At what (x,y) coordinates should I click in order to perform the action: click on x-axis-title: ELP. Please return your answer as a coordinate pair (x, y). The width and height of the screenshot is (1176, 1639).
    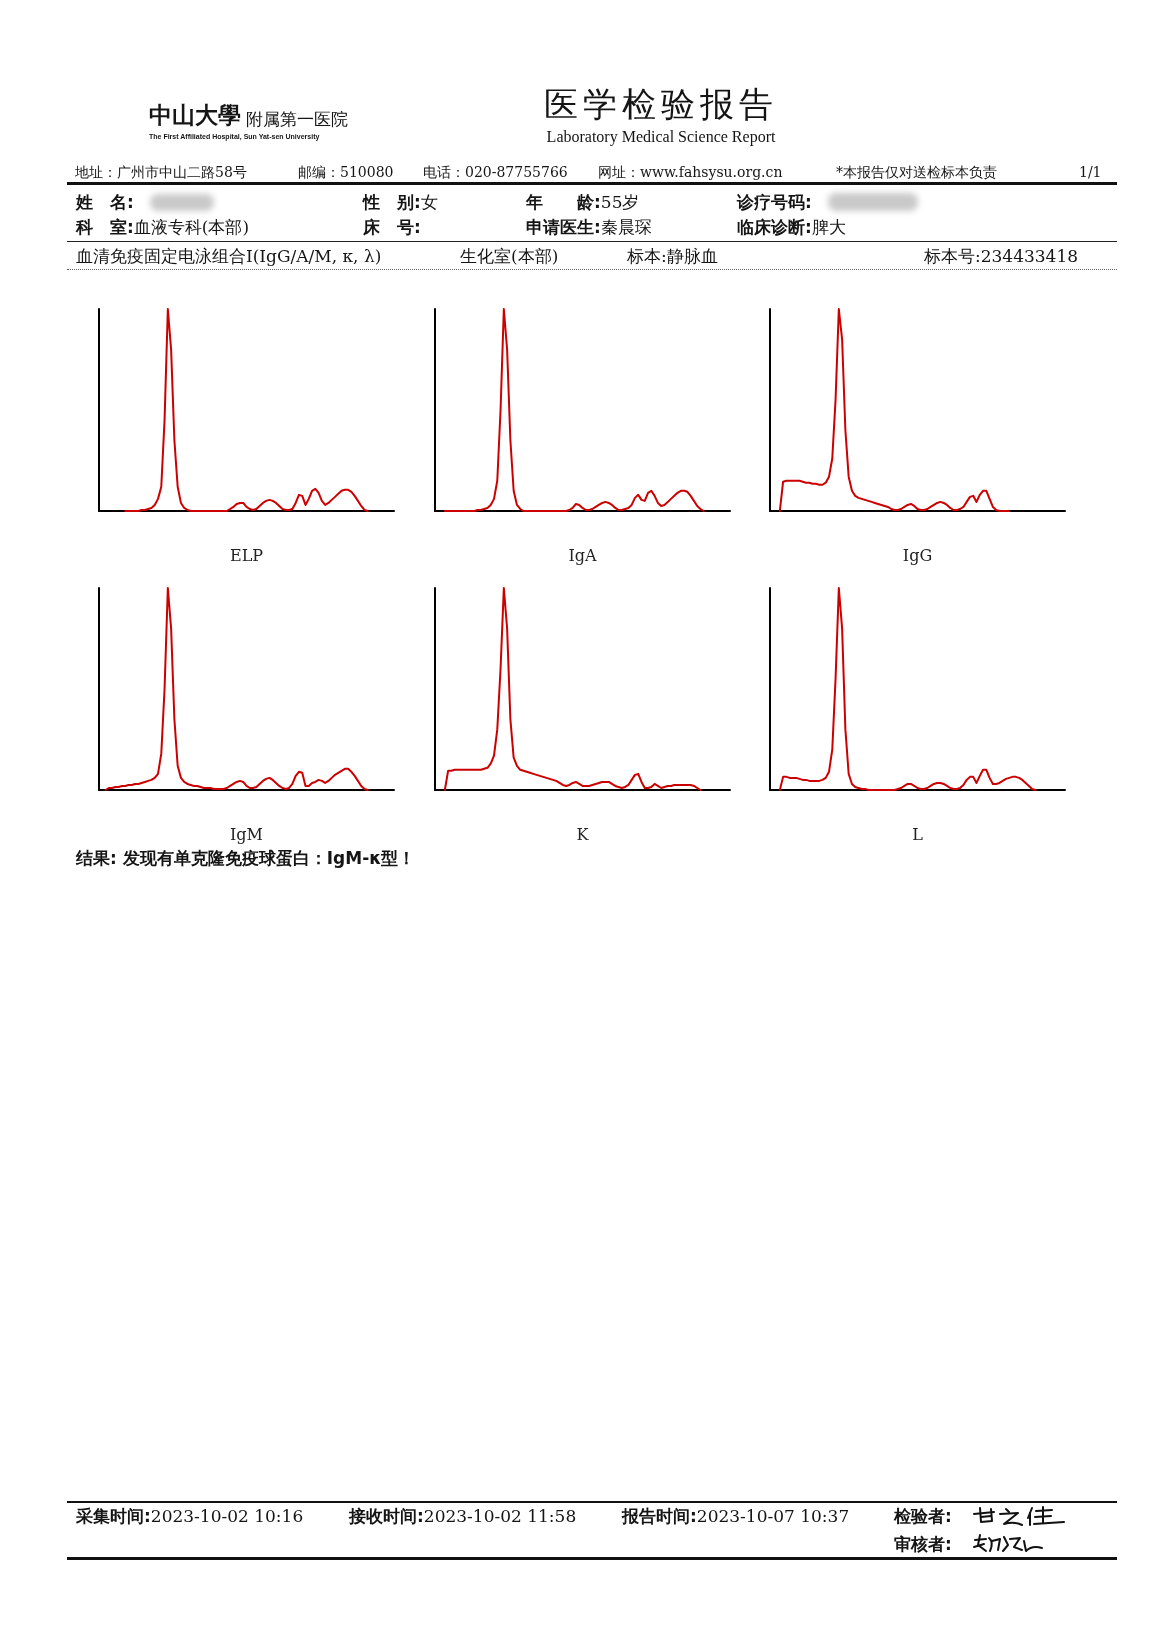
    Looking at the image, I should click on (246, 555).